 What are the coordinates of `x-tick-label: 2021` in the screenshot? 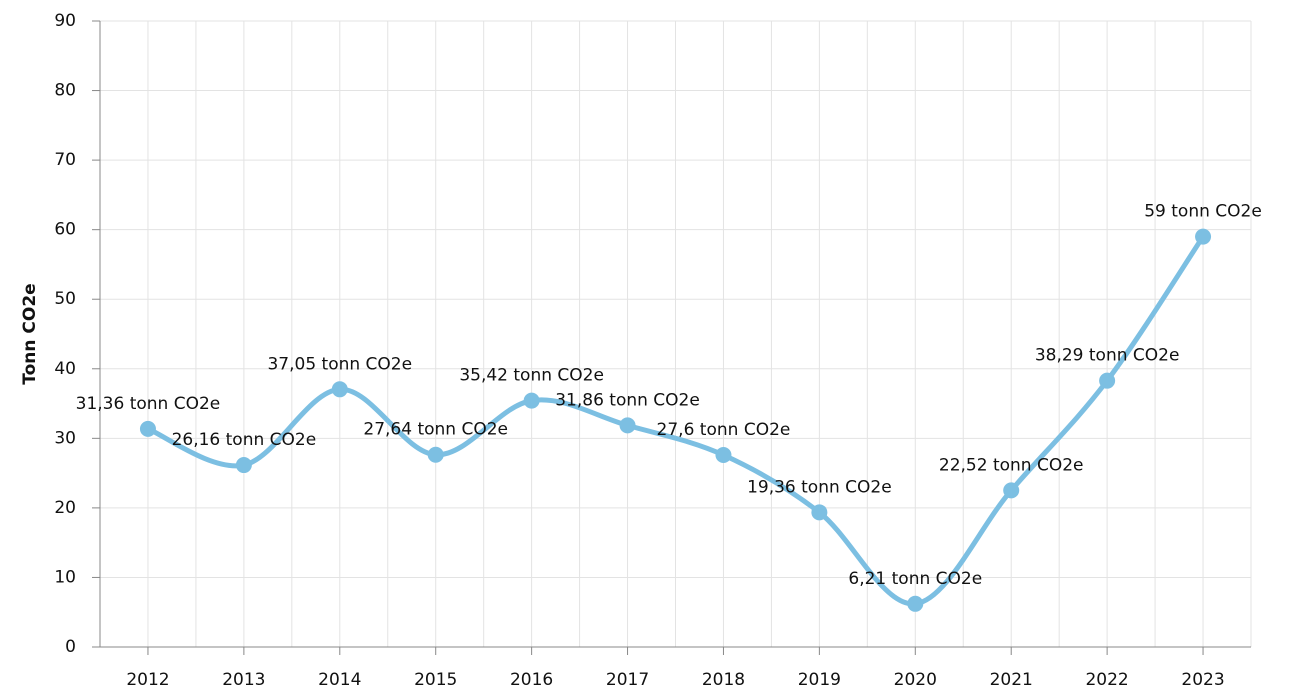 It's located at (1011, 680).